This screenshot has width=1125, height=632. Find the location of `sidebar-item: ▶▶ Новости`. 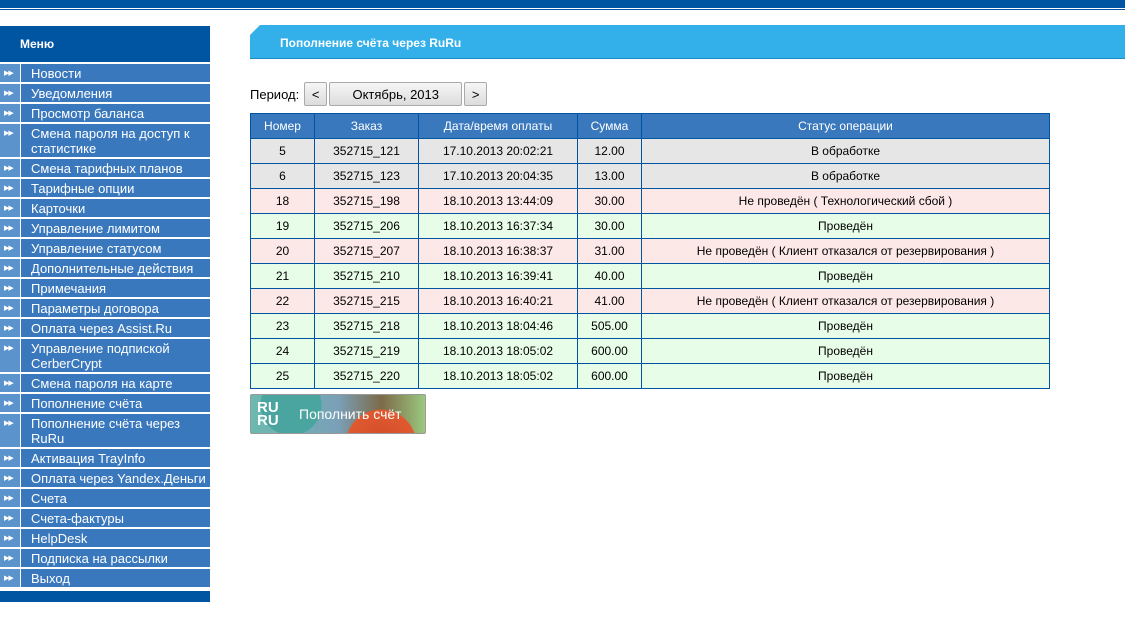

sidebar-item: ▶▶ Новости is located at coordinates (105, 73).